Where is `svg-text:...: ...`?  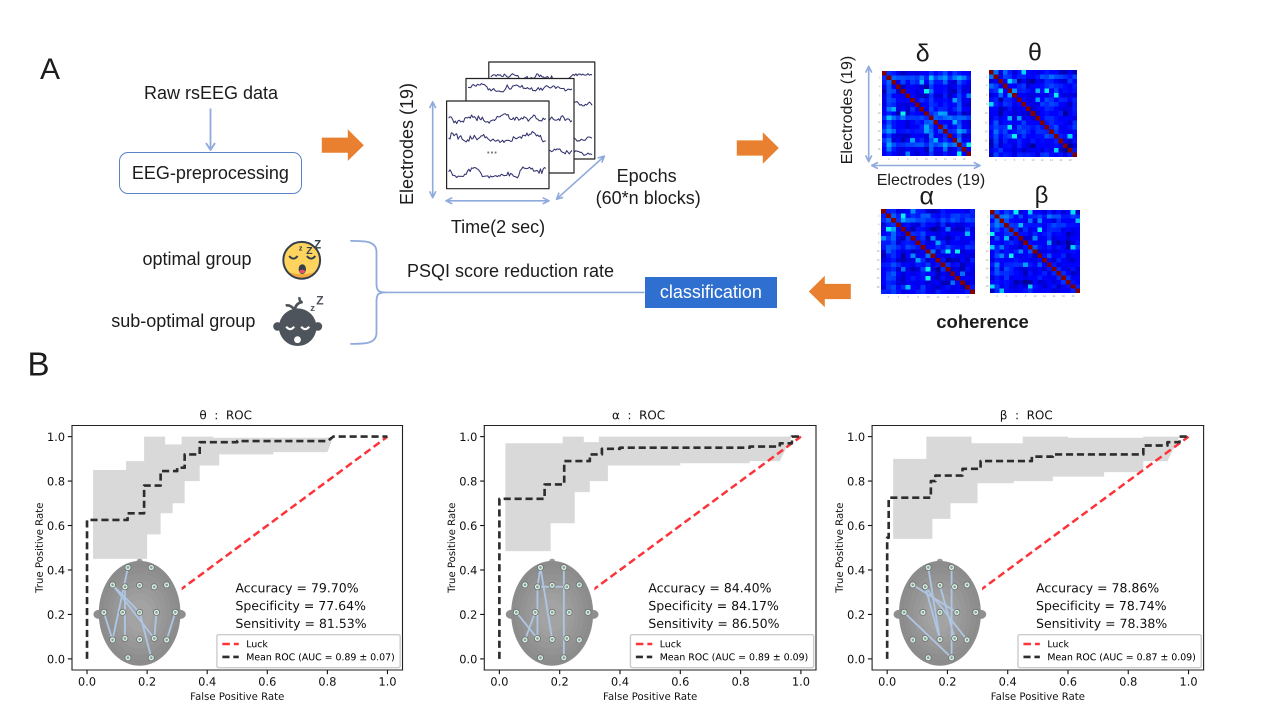 svg-text:...: ... is located at coordinates (492, 149).